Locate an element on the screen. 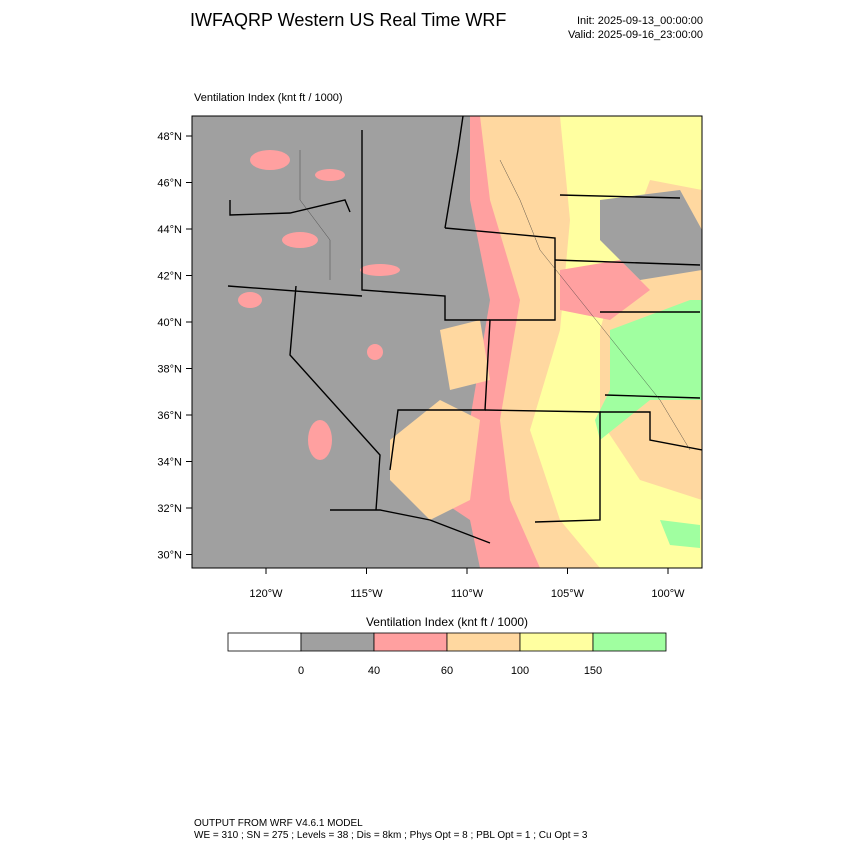 The height and width of the screenshot is (855, 850). field-label: Ventilation Index (knt ft / 1000) is located at coordinates (268, 98).